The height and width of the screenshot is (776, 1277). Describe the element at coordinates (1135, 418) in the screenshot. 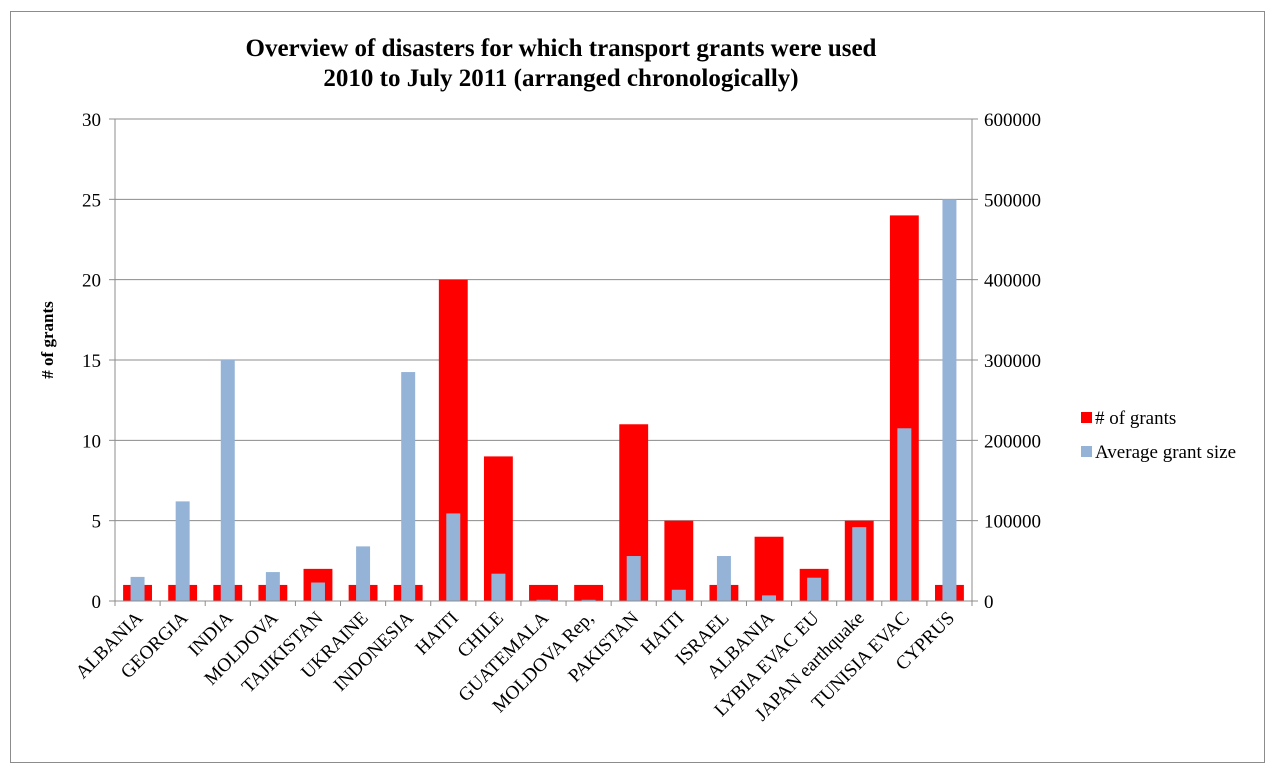

I see `legend-label: # of grants` at that location.